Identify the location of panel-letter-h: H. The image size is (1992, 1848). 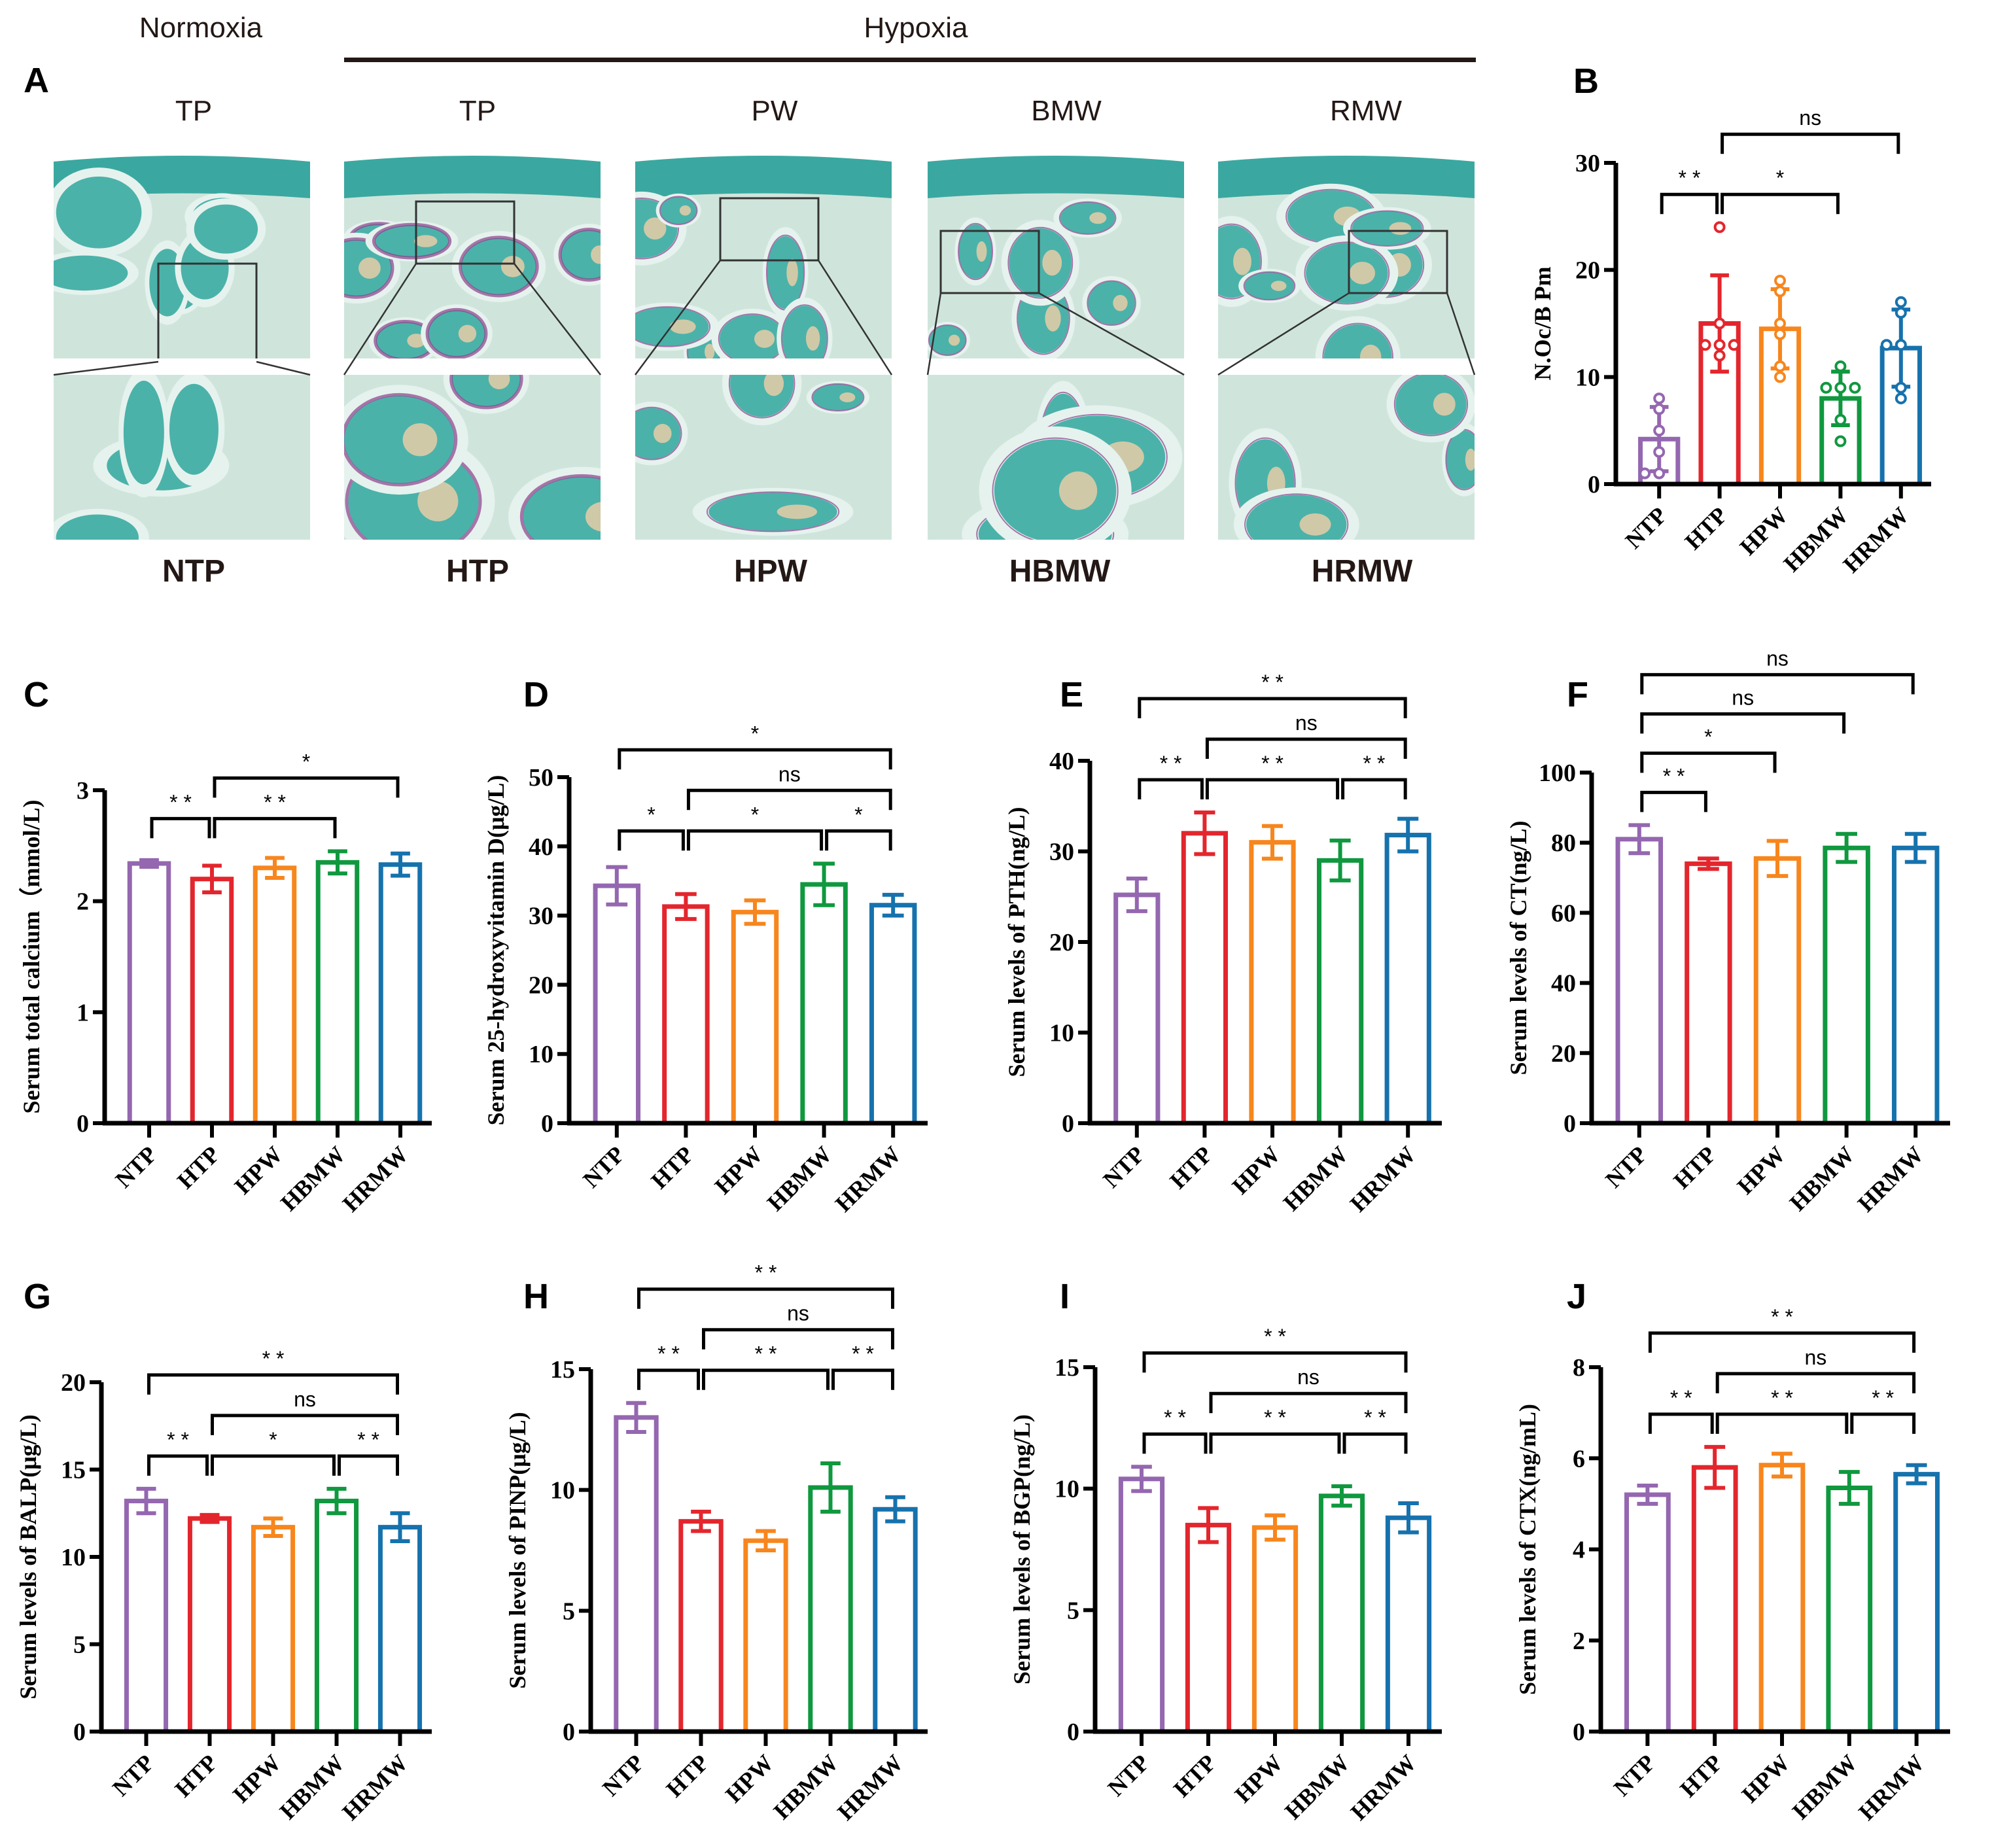
(536, 1296).